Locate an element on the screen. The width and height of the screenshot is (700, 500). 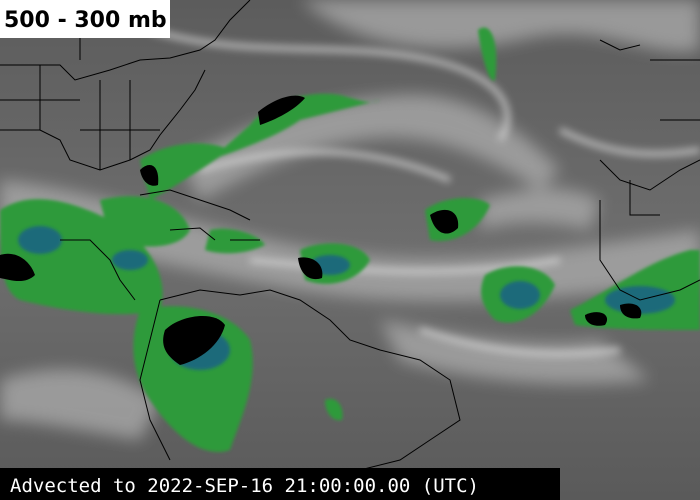
title: 500 - 300 mb is located at coordinates (85, 20).